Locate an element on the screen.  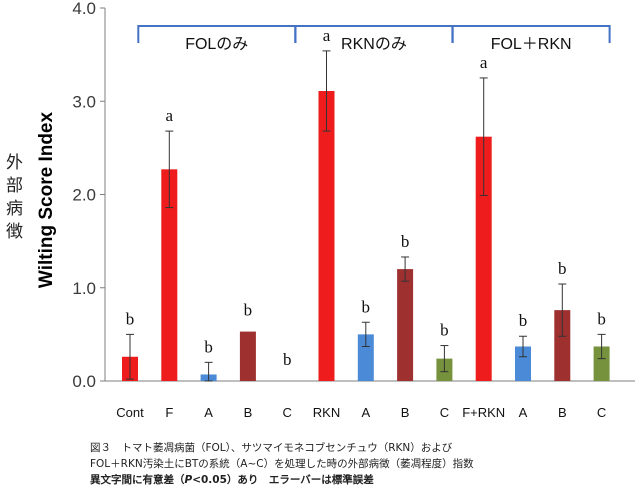
y-axis-label: Wilting Score Index is located at coordinates (46, 200).